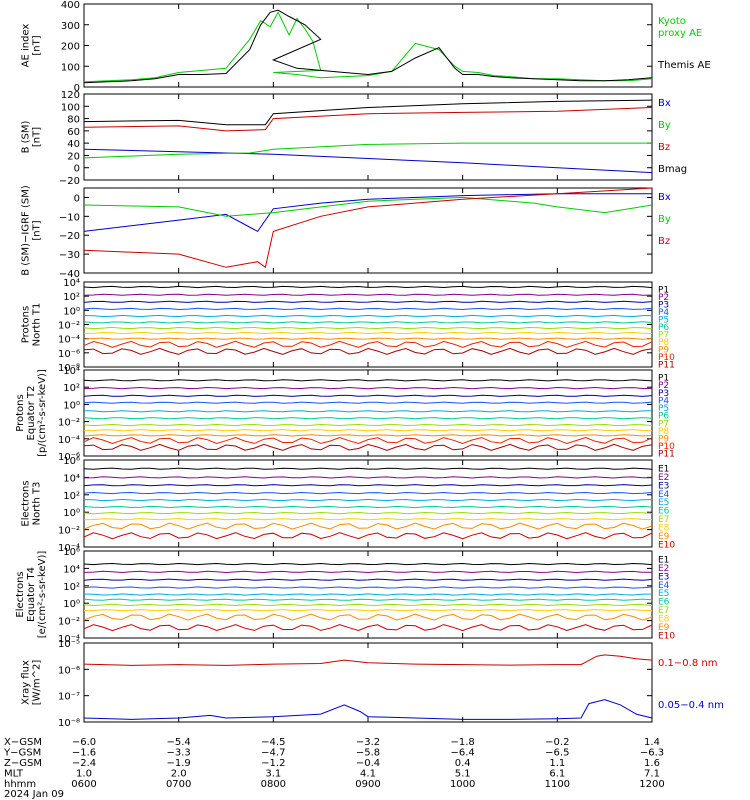  What do you see at coordinates (663, 343) in the screenshot?
I see `legend-label: P8` at bounding box center [663, 343].